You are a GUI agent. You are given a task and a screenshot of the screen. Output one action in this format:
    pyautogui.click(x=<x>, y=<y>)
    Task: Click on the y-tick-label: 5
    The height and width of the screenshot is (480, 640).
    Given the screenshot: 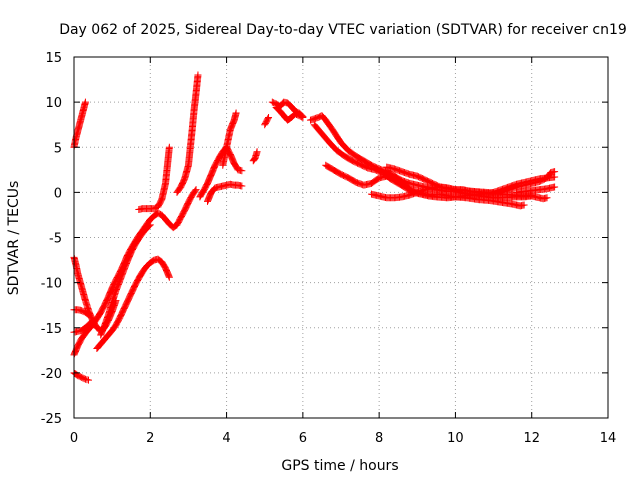 What is the action you would take?
    pyautogui.click(x=58, y=148)
    